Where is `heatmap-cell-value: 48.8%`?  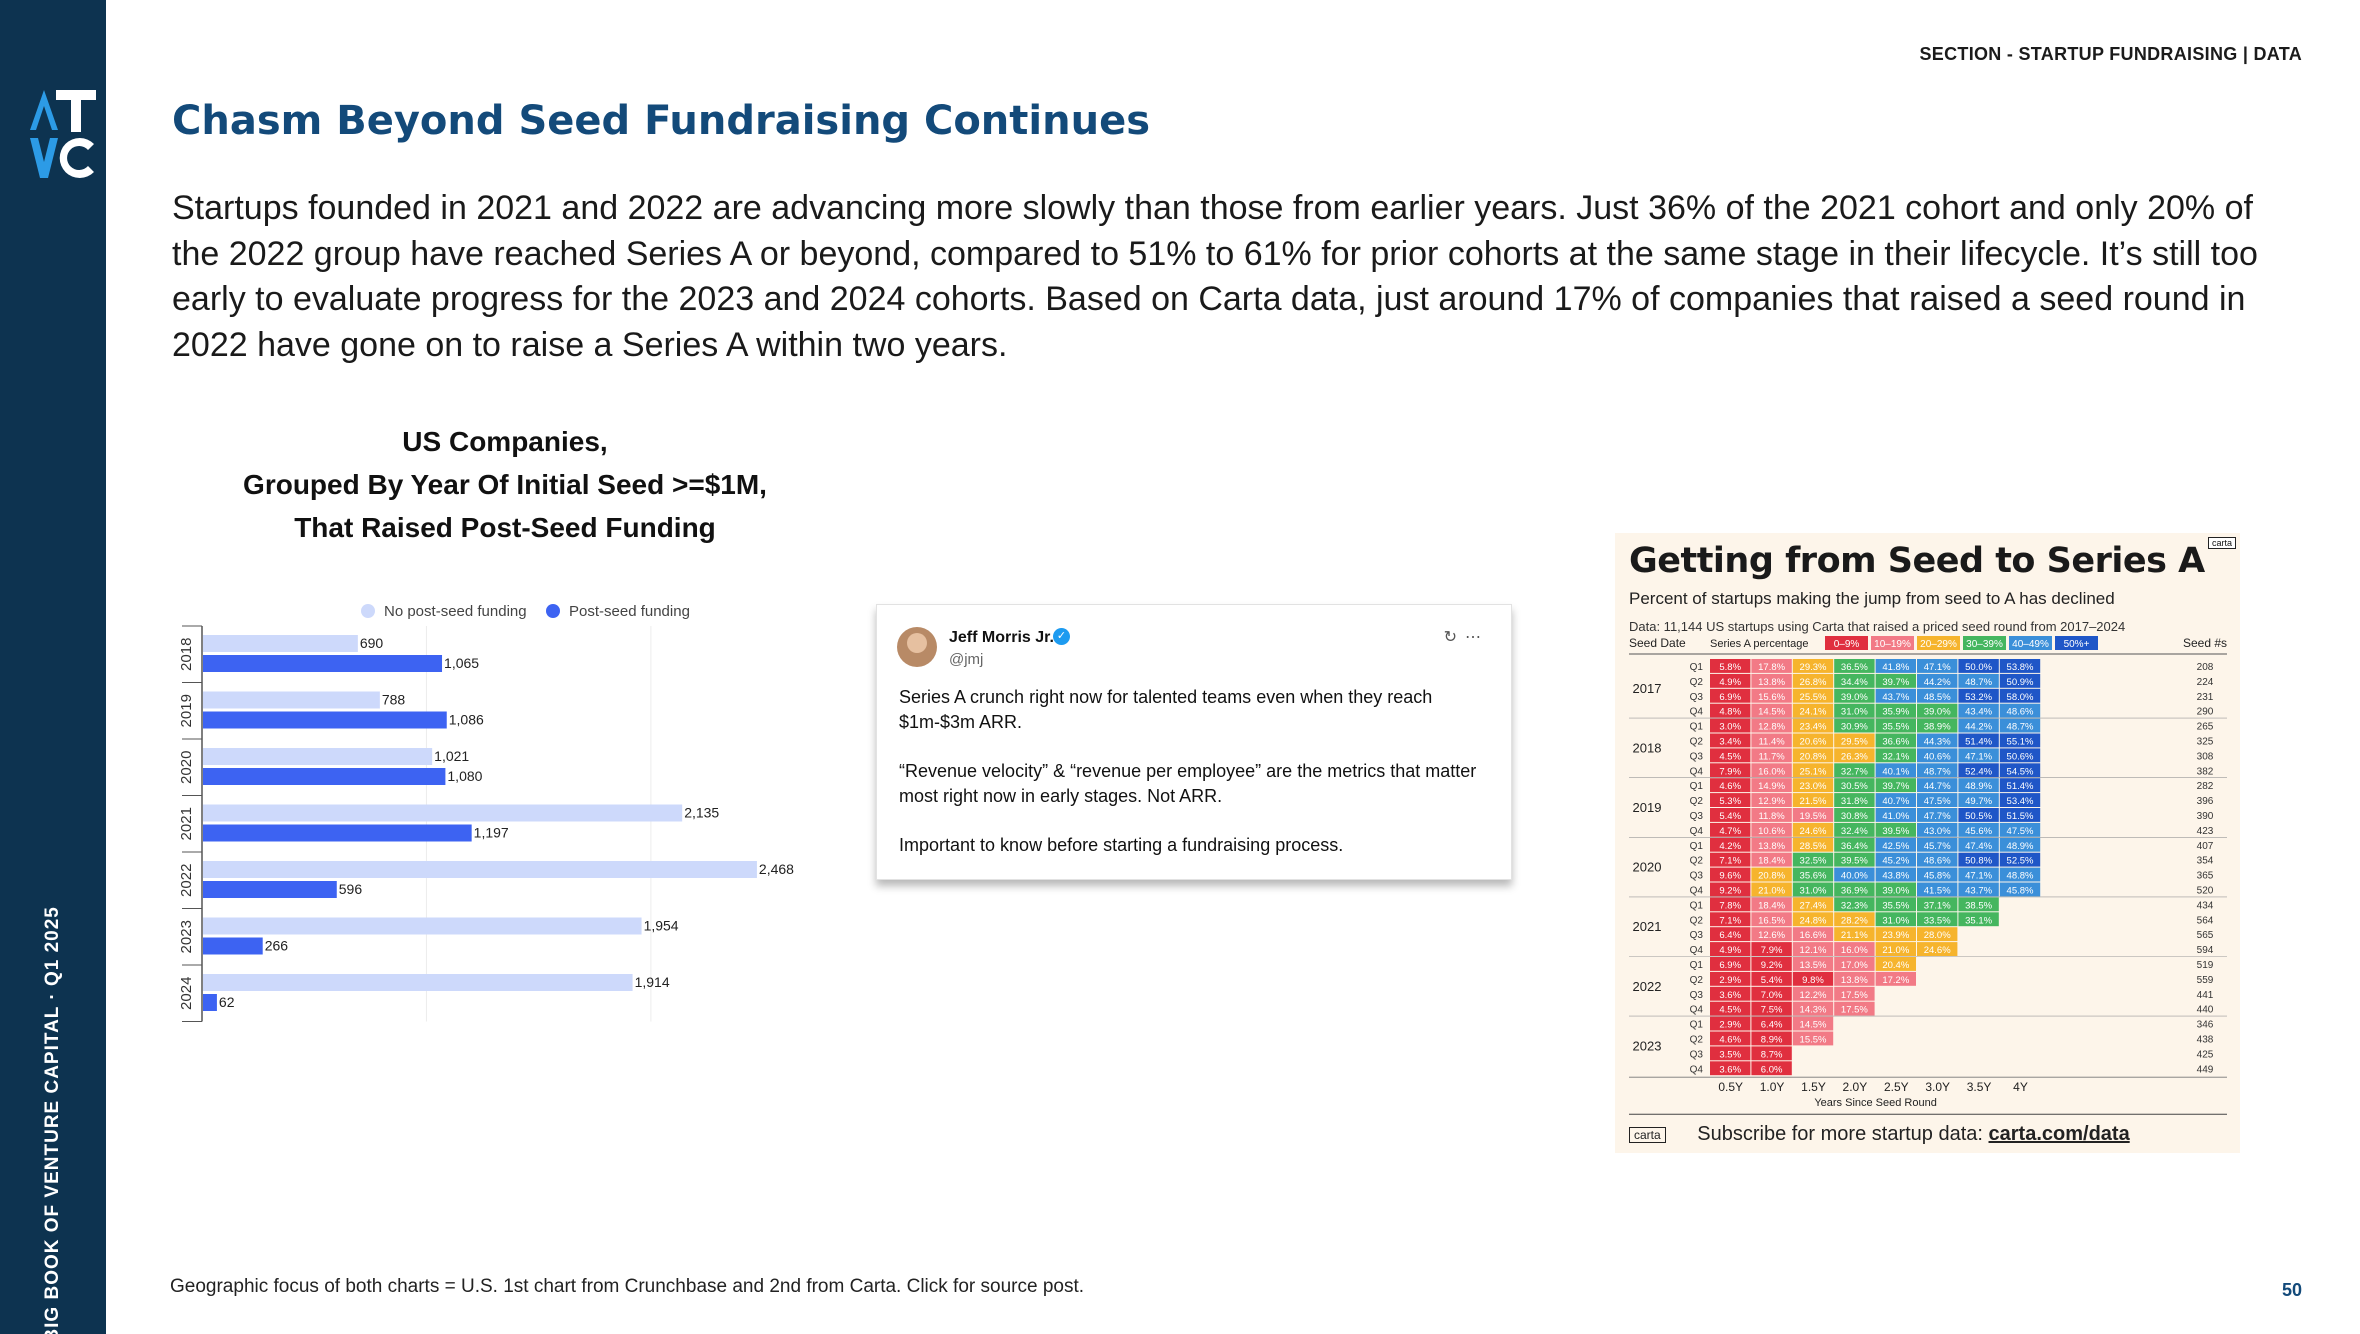
heatmap-cell-value: 48.8% is located at coordinates (2020, 876).